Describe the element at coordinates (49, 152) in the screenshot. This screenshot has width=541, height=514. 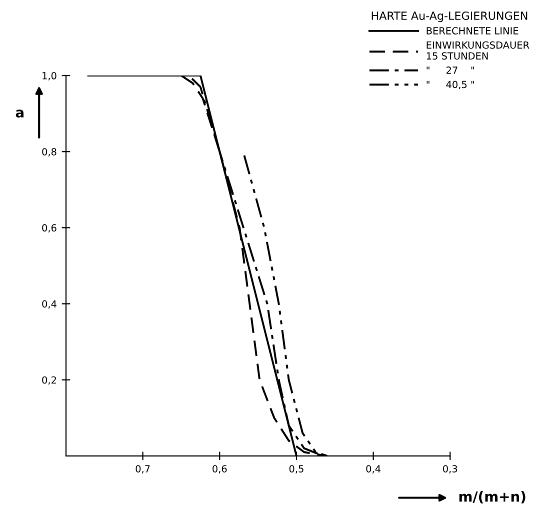
I see `y-tick-label: 0,8` at that location.